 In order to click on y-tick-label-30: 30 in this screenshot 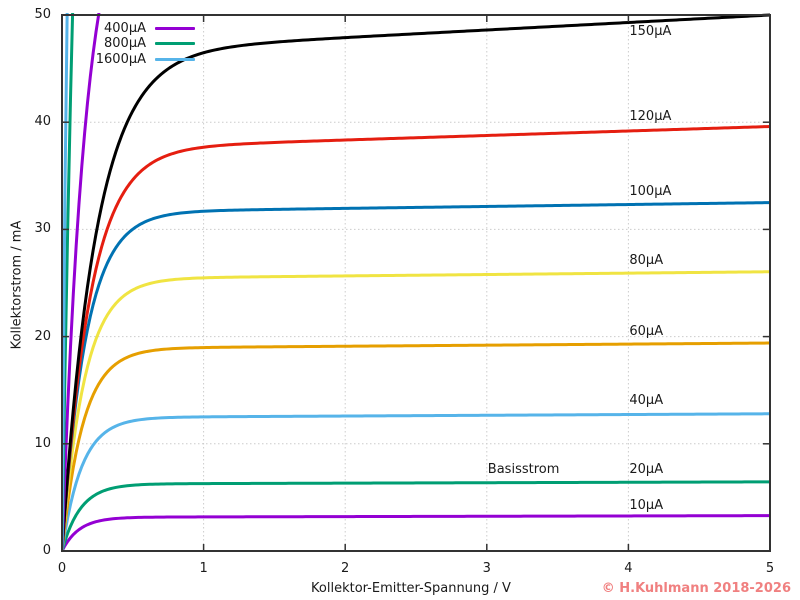, I will do `click(42, 229)`.